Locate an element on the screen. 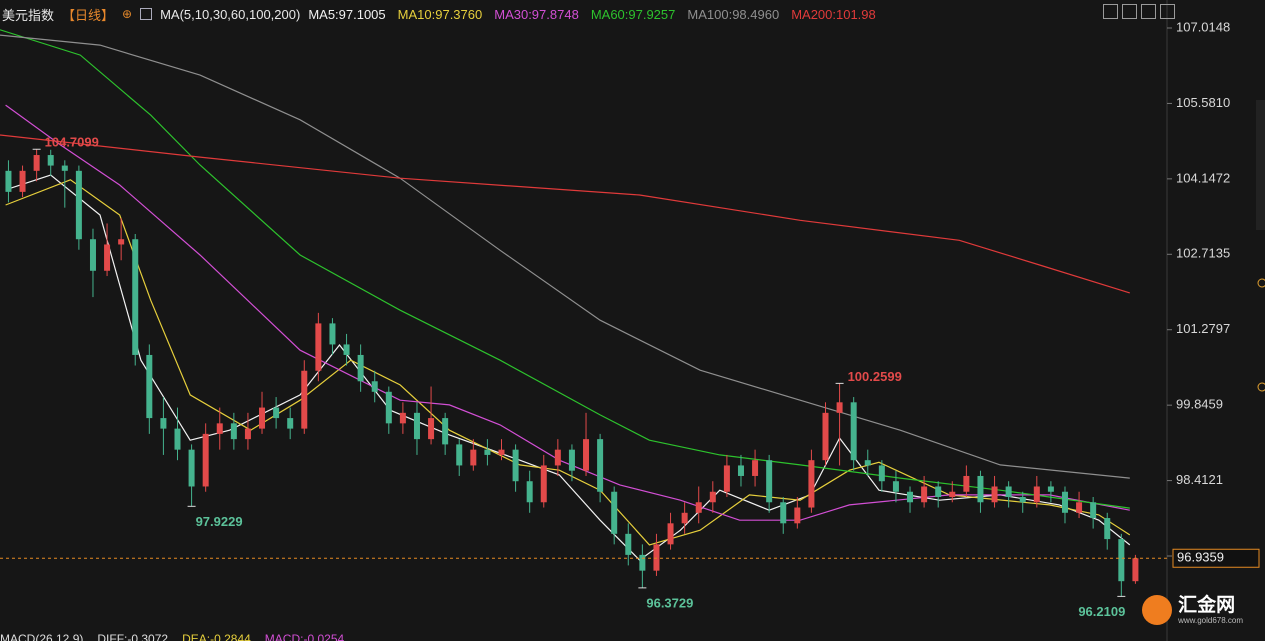 The image size is (1265, 641). legend-entry: MA5:97.1005 is located at coordinates (347, 14).